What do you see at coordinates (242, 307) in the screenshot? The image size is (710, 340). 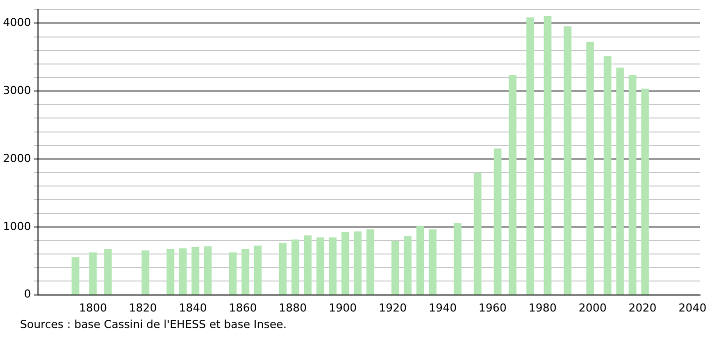 I see `x-tick-label: 1860` at bounding box center [242, 307].